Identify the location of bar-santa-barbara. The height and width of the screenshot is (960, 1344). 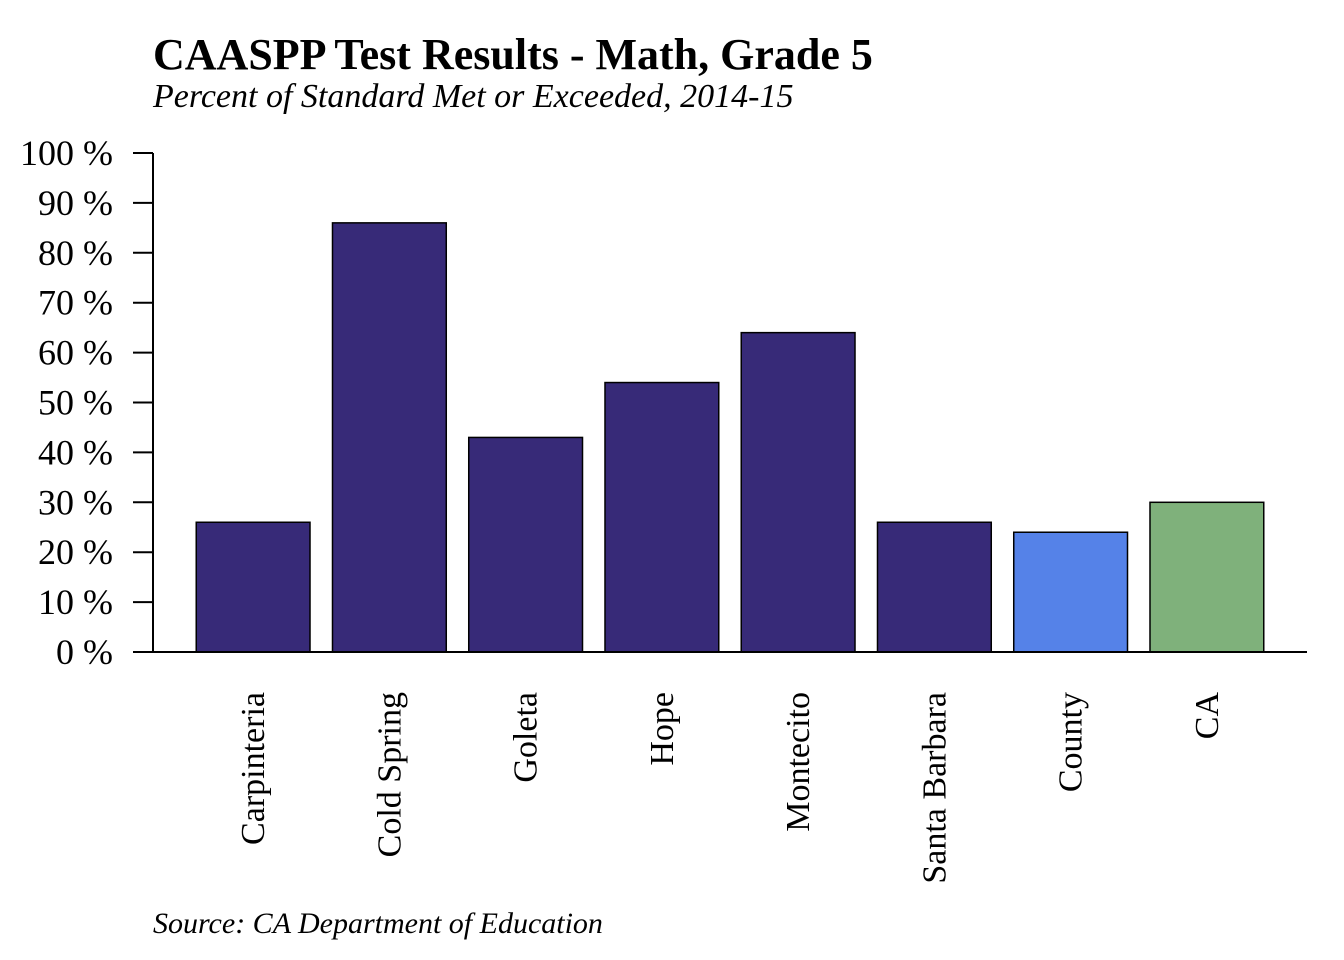
(934, 587).